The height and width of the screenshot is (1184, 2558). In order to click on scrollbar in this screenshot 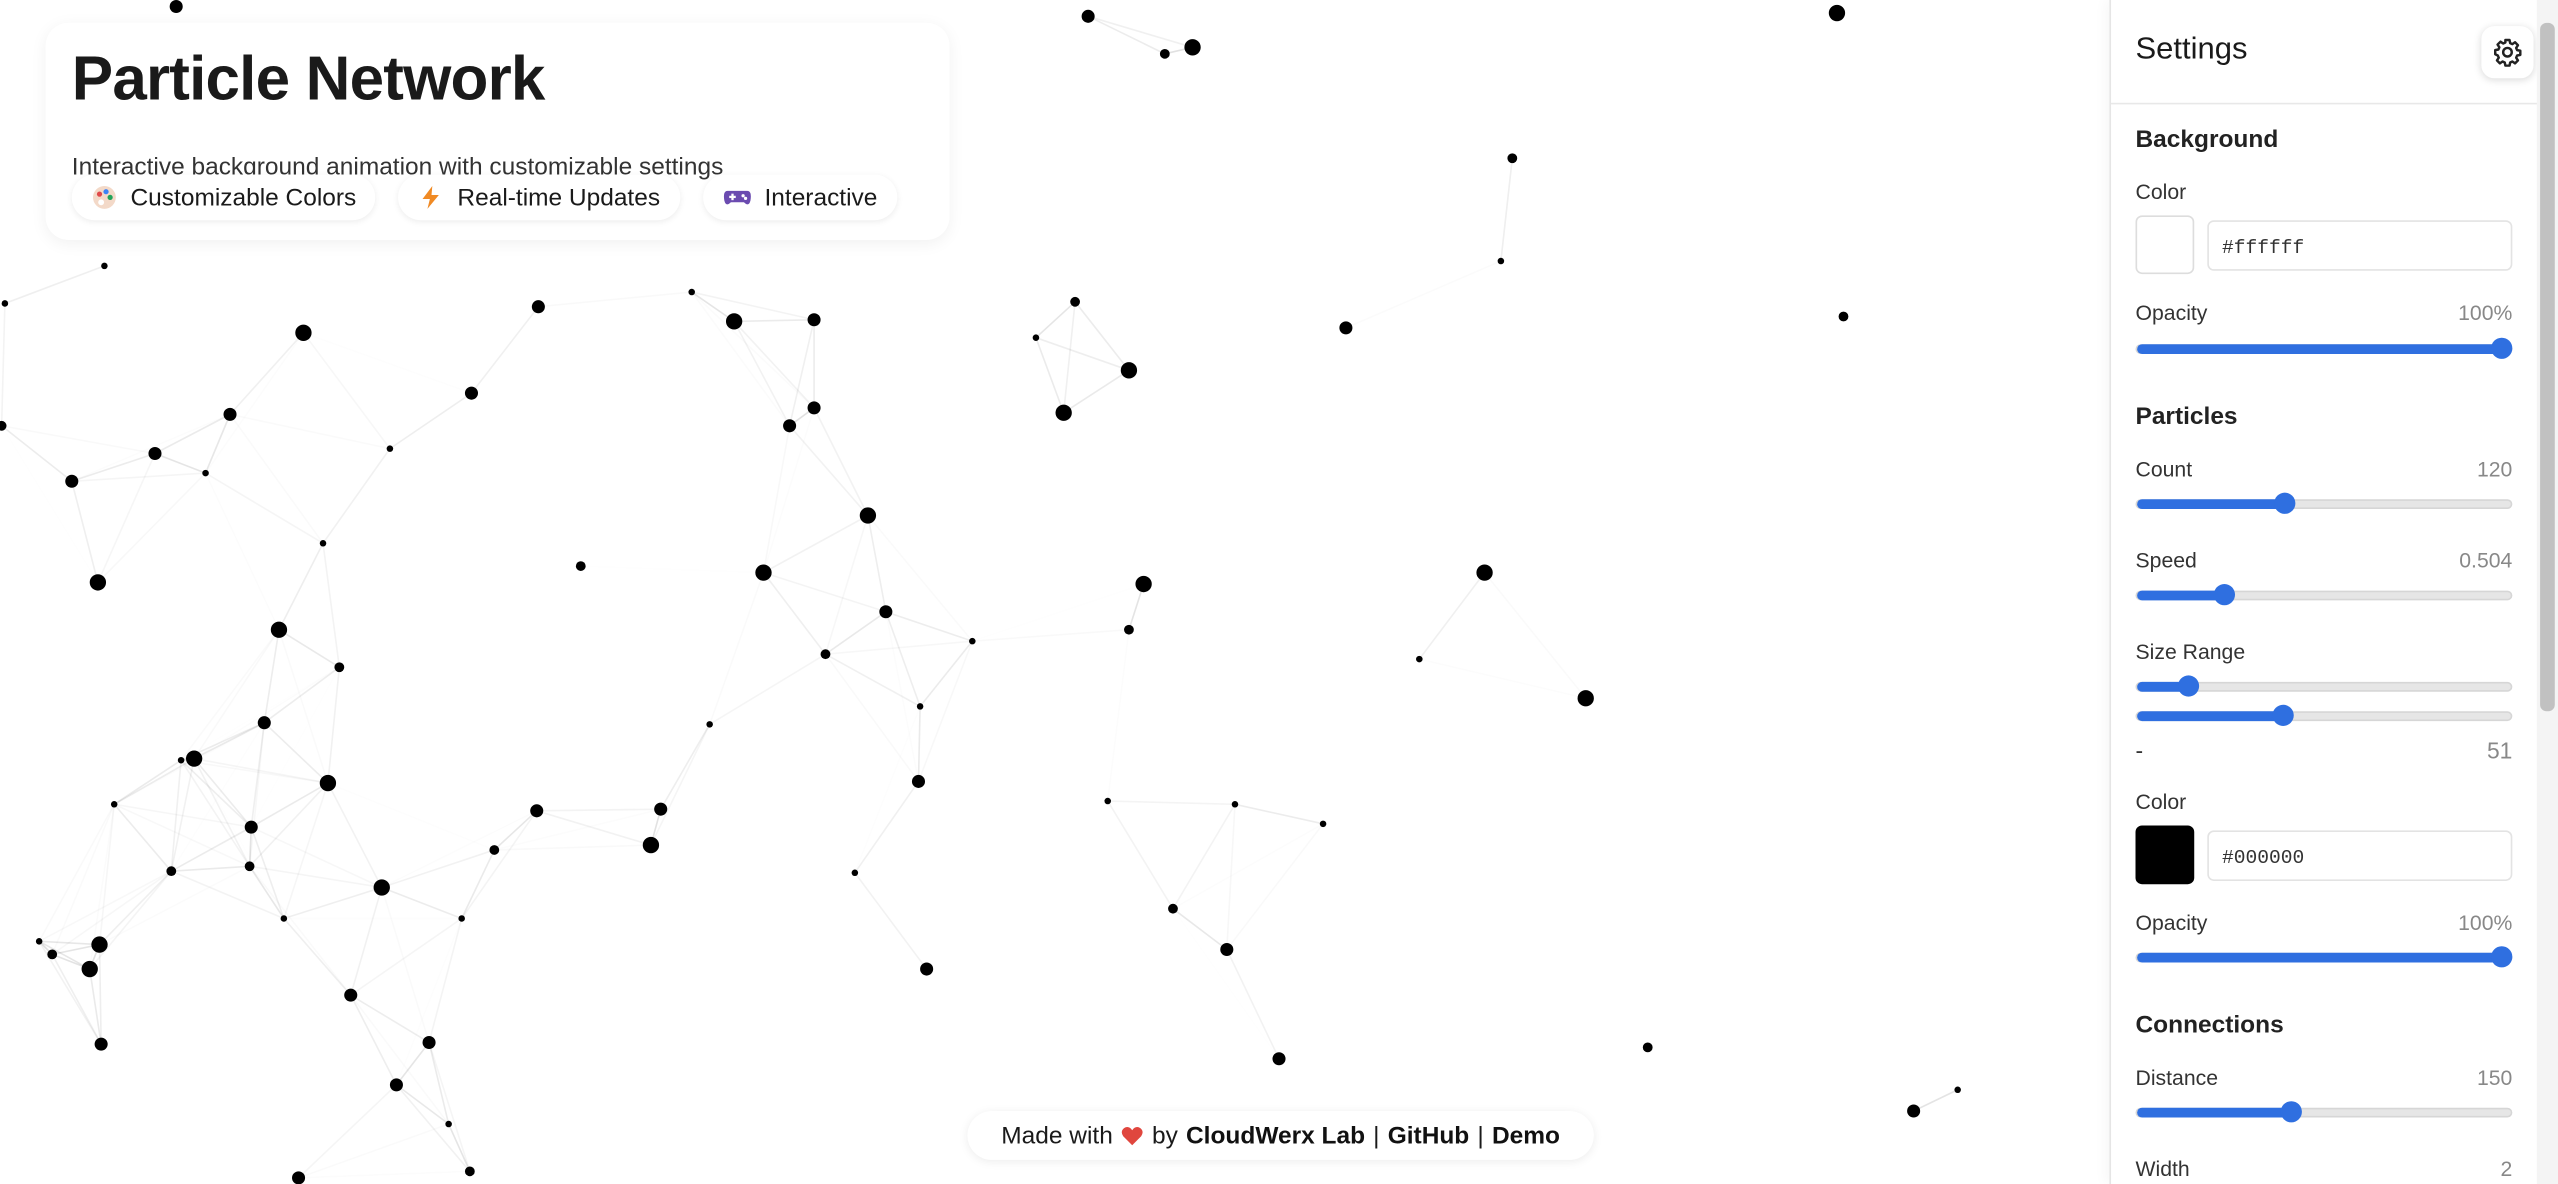, I will do `click(2547, 592)`.